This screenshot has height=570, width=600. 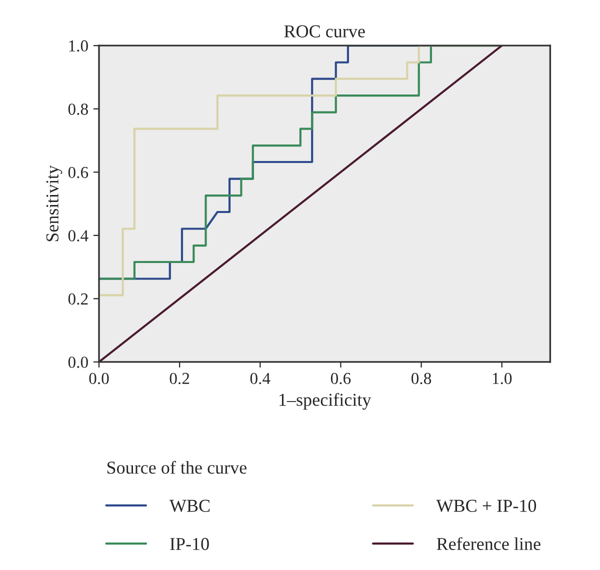 I want to click on legend-label: WBC, so click(x=189, y=506).